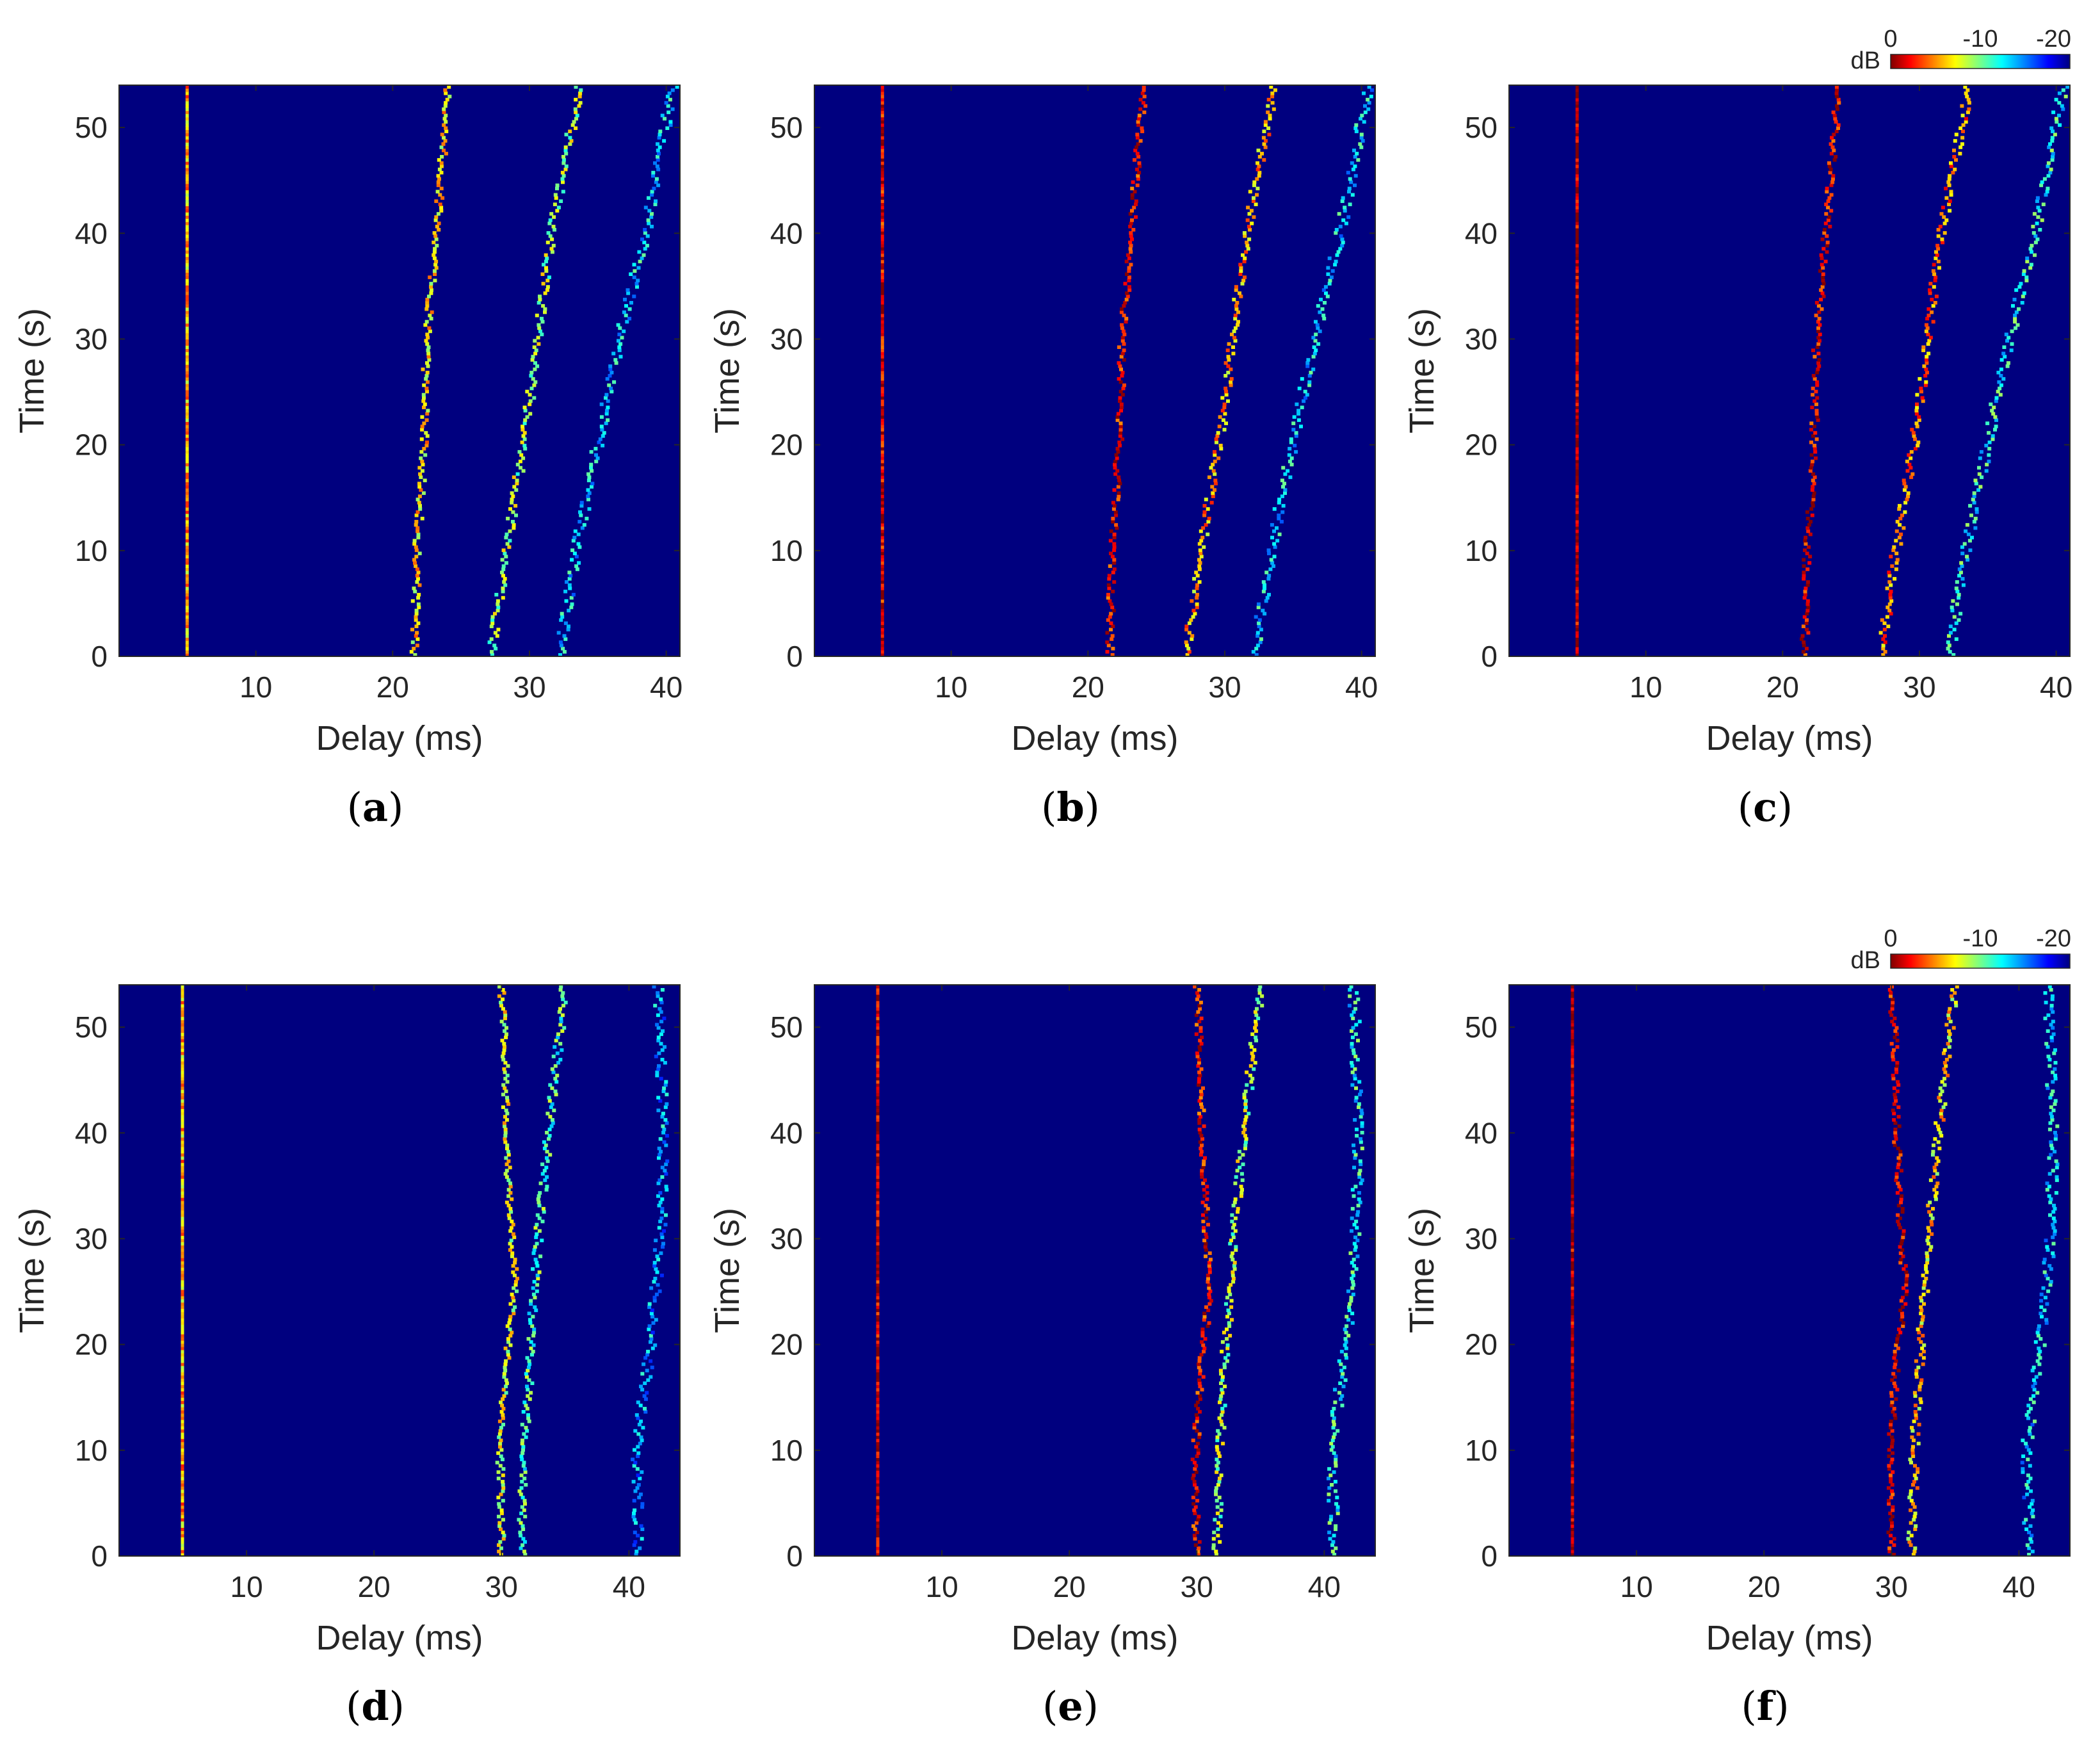 The height and width of the screenshot is (1759, 2100). What do you see at coordinates (1481, 339) in the screenshot?
I see `y-tick-label: 30` at bounding box center [1481, 339].